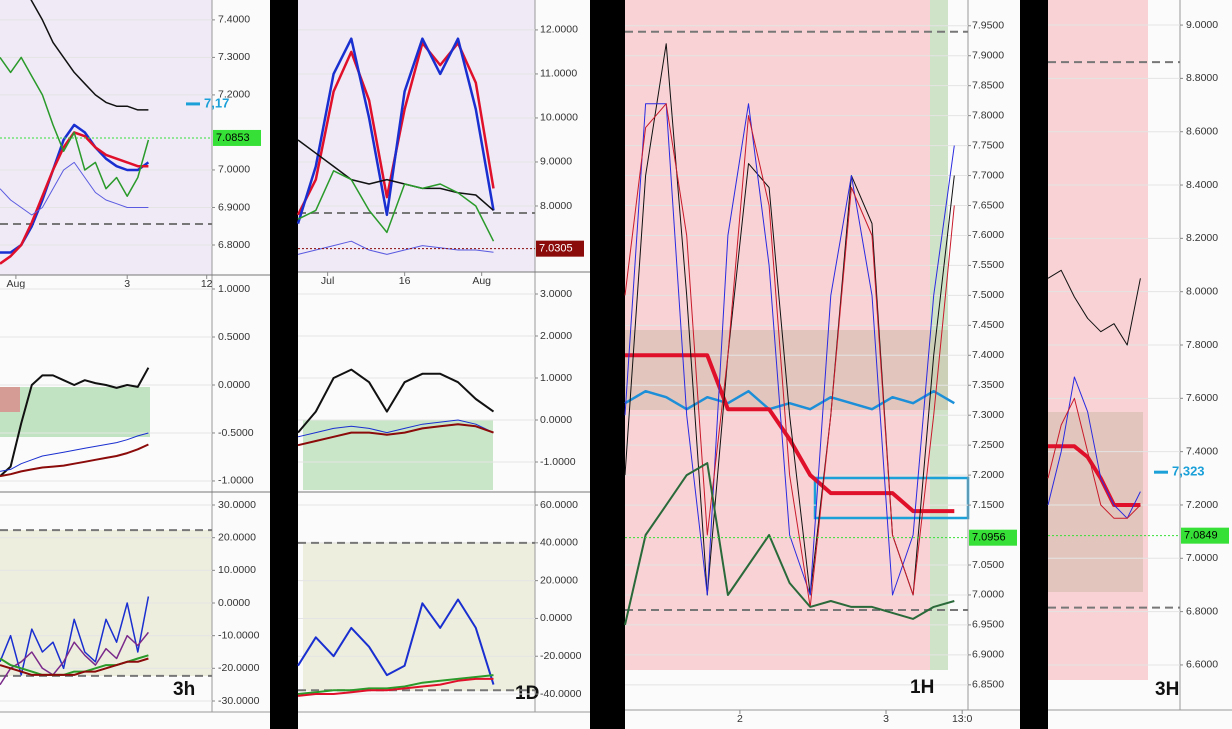 Image resolution: width=1232 pixels, height=729 pixels. Describe the element at coordinates (988, 85) in the screenshot. I see `y-tick-label: 7.8500` at that location.